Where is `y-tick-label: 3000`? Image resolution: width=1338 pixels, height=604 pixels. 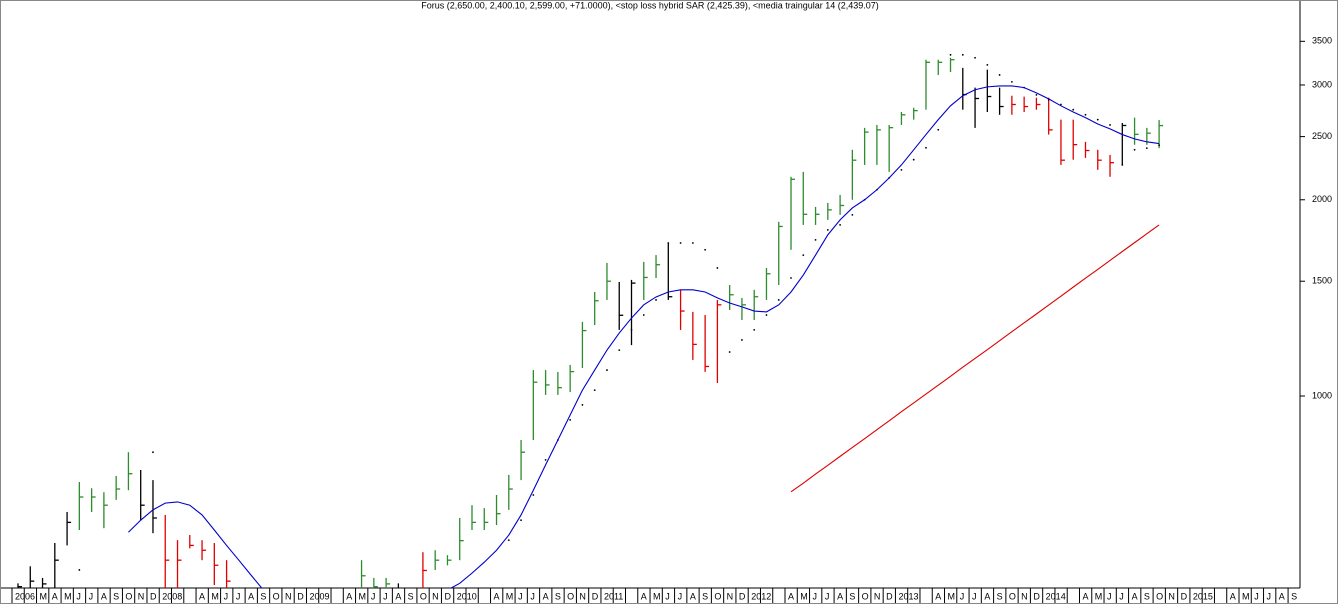 y-tick-label: 3000 is located at coordinates (1322, 84).